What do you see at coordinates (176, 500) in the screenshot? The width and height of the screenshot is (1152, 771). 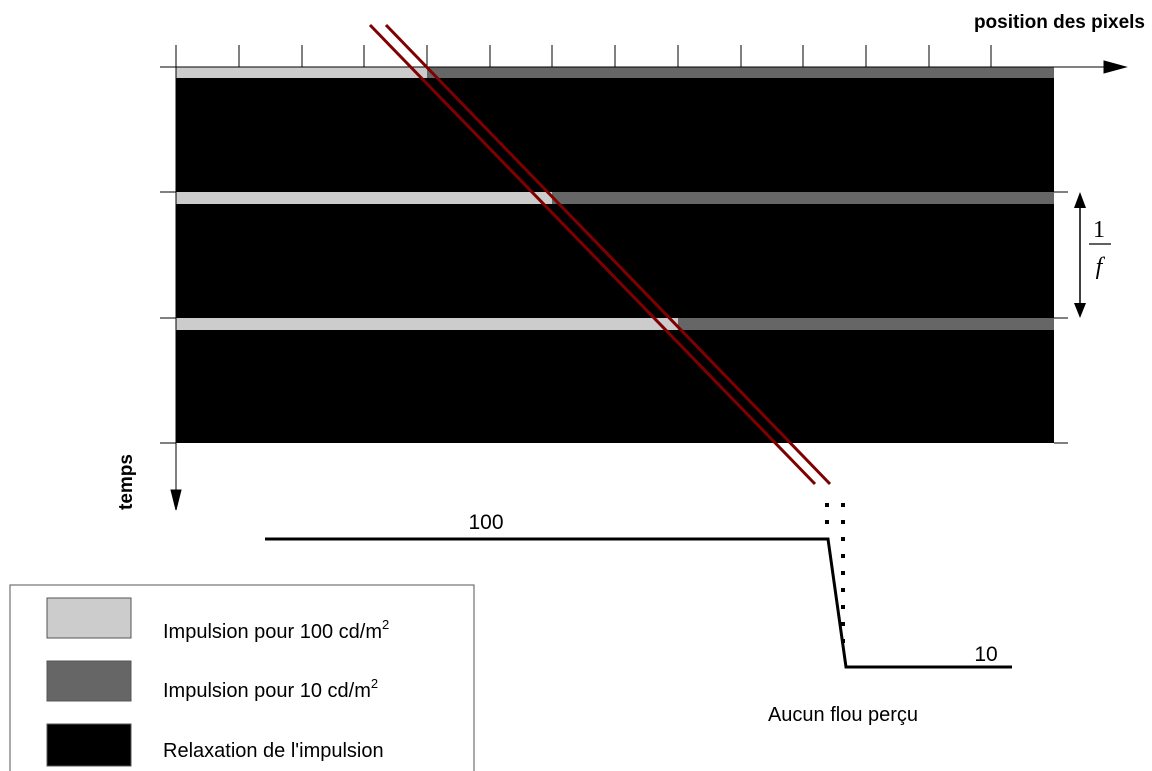 I see `y-axis-arrowhead` at bounding box center [176, 500].